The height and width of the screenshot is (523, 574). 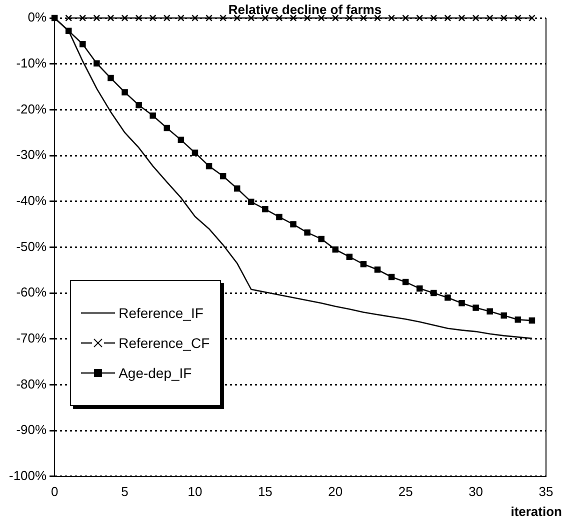 I want to click on x-tick-label: 15, so click(x=265, y=491).